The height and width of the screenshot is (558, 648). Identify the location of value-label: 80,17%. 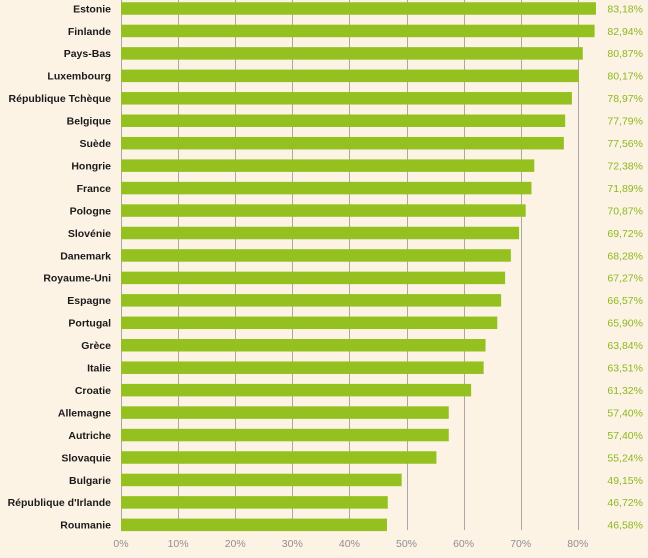
(625, 77).